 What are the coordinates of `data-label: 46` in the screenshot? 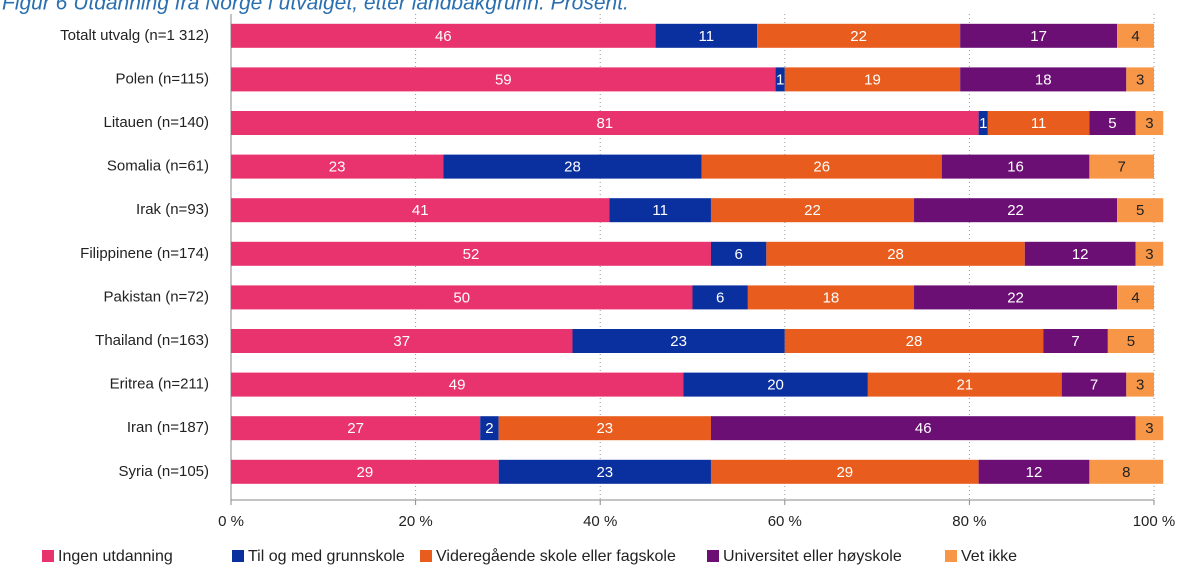 It's located at (923, 428).